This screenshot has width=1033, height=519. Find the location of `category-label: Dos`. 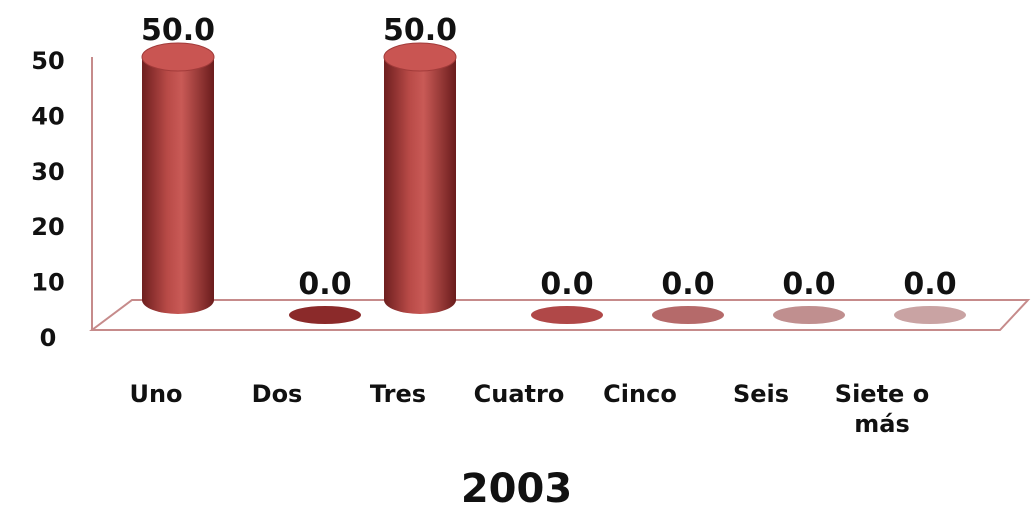

category-label: Dos is located at coordinates (277, 394).